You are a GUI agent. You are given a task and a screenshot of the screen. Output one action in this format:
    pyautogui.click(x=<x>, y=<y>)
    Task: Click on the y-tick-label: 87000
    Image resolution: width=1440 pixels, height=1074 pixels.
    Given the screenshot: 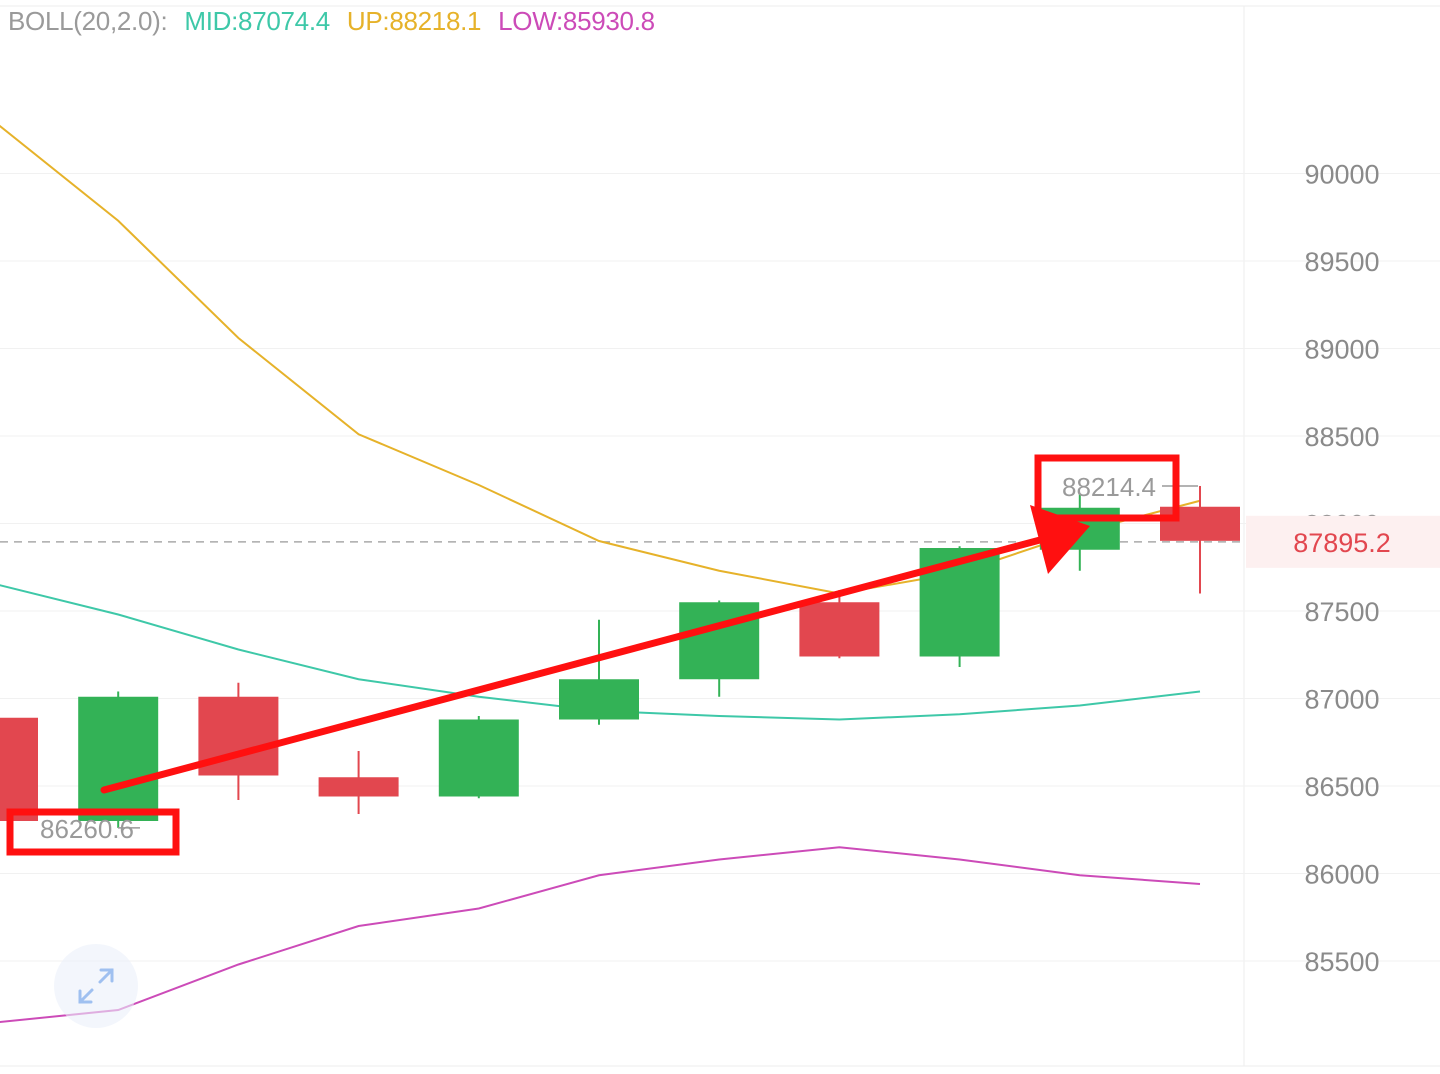 What is the action you would take?
    pyautogui.click(x=1341, y=700)
    